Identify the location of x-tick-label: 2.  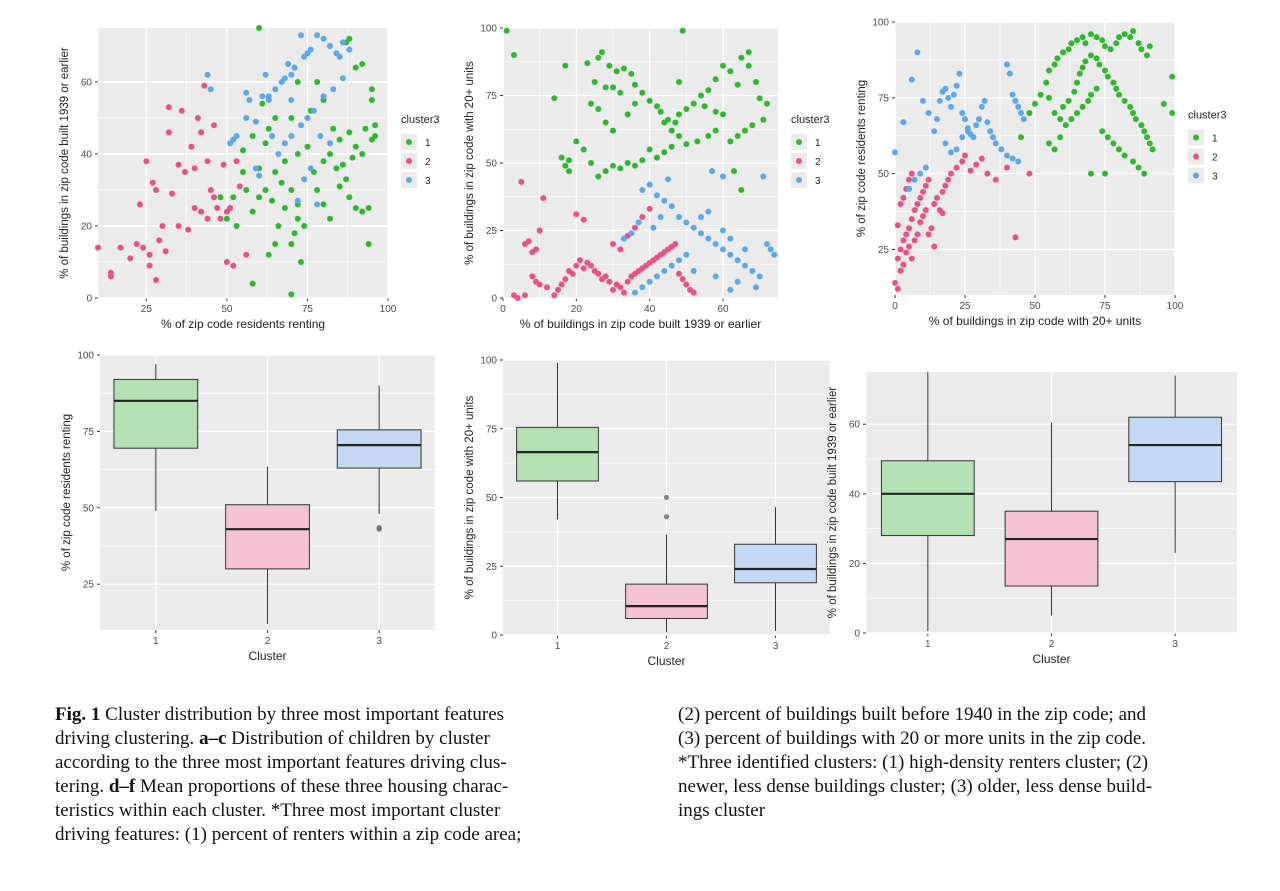
(667, 646).